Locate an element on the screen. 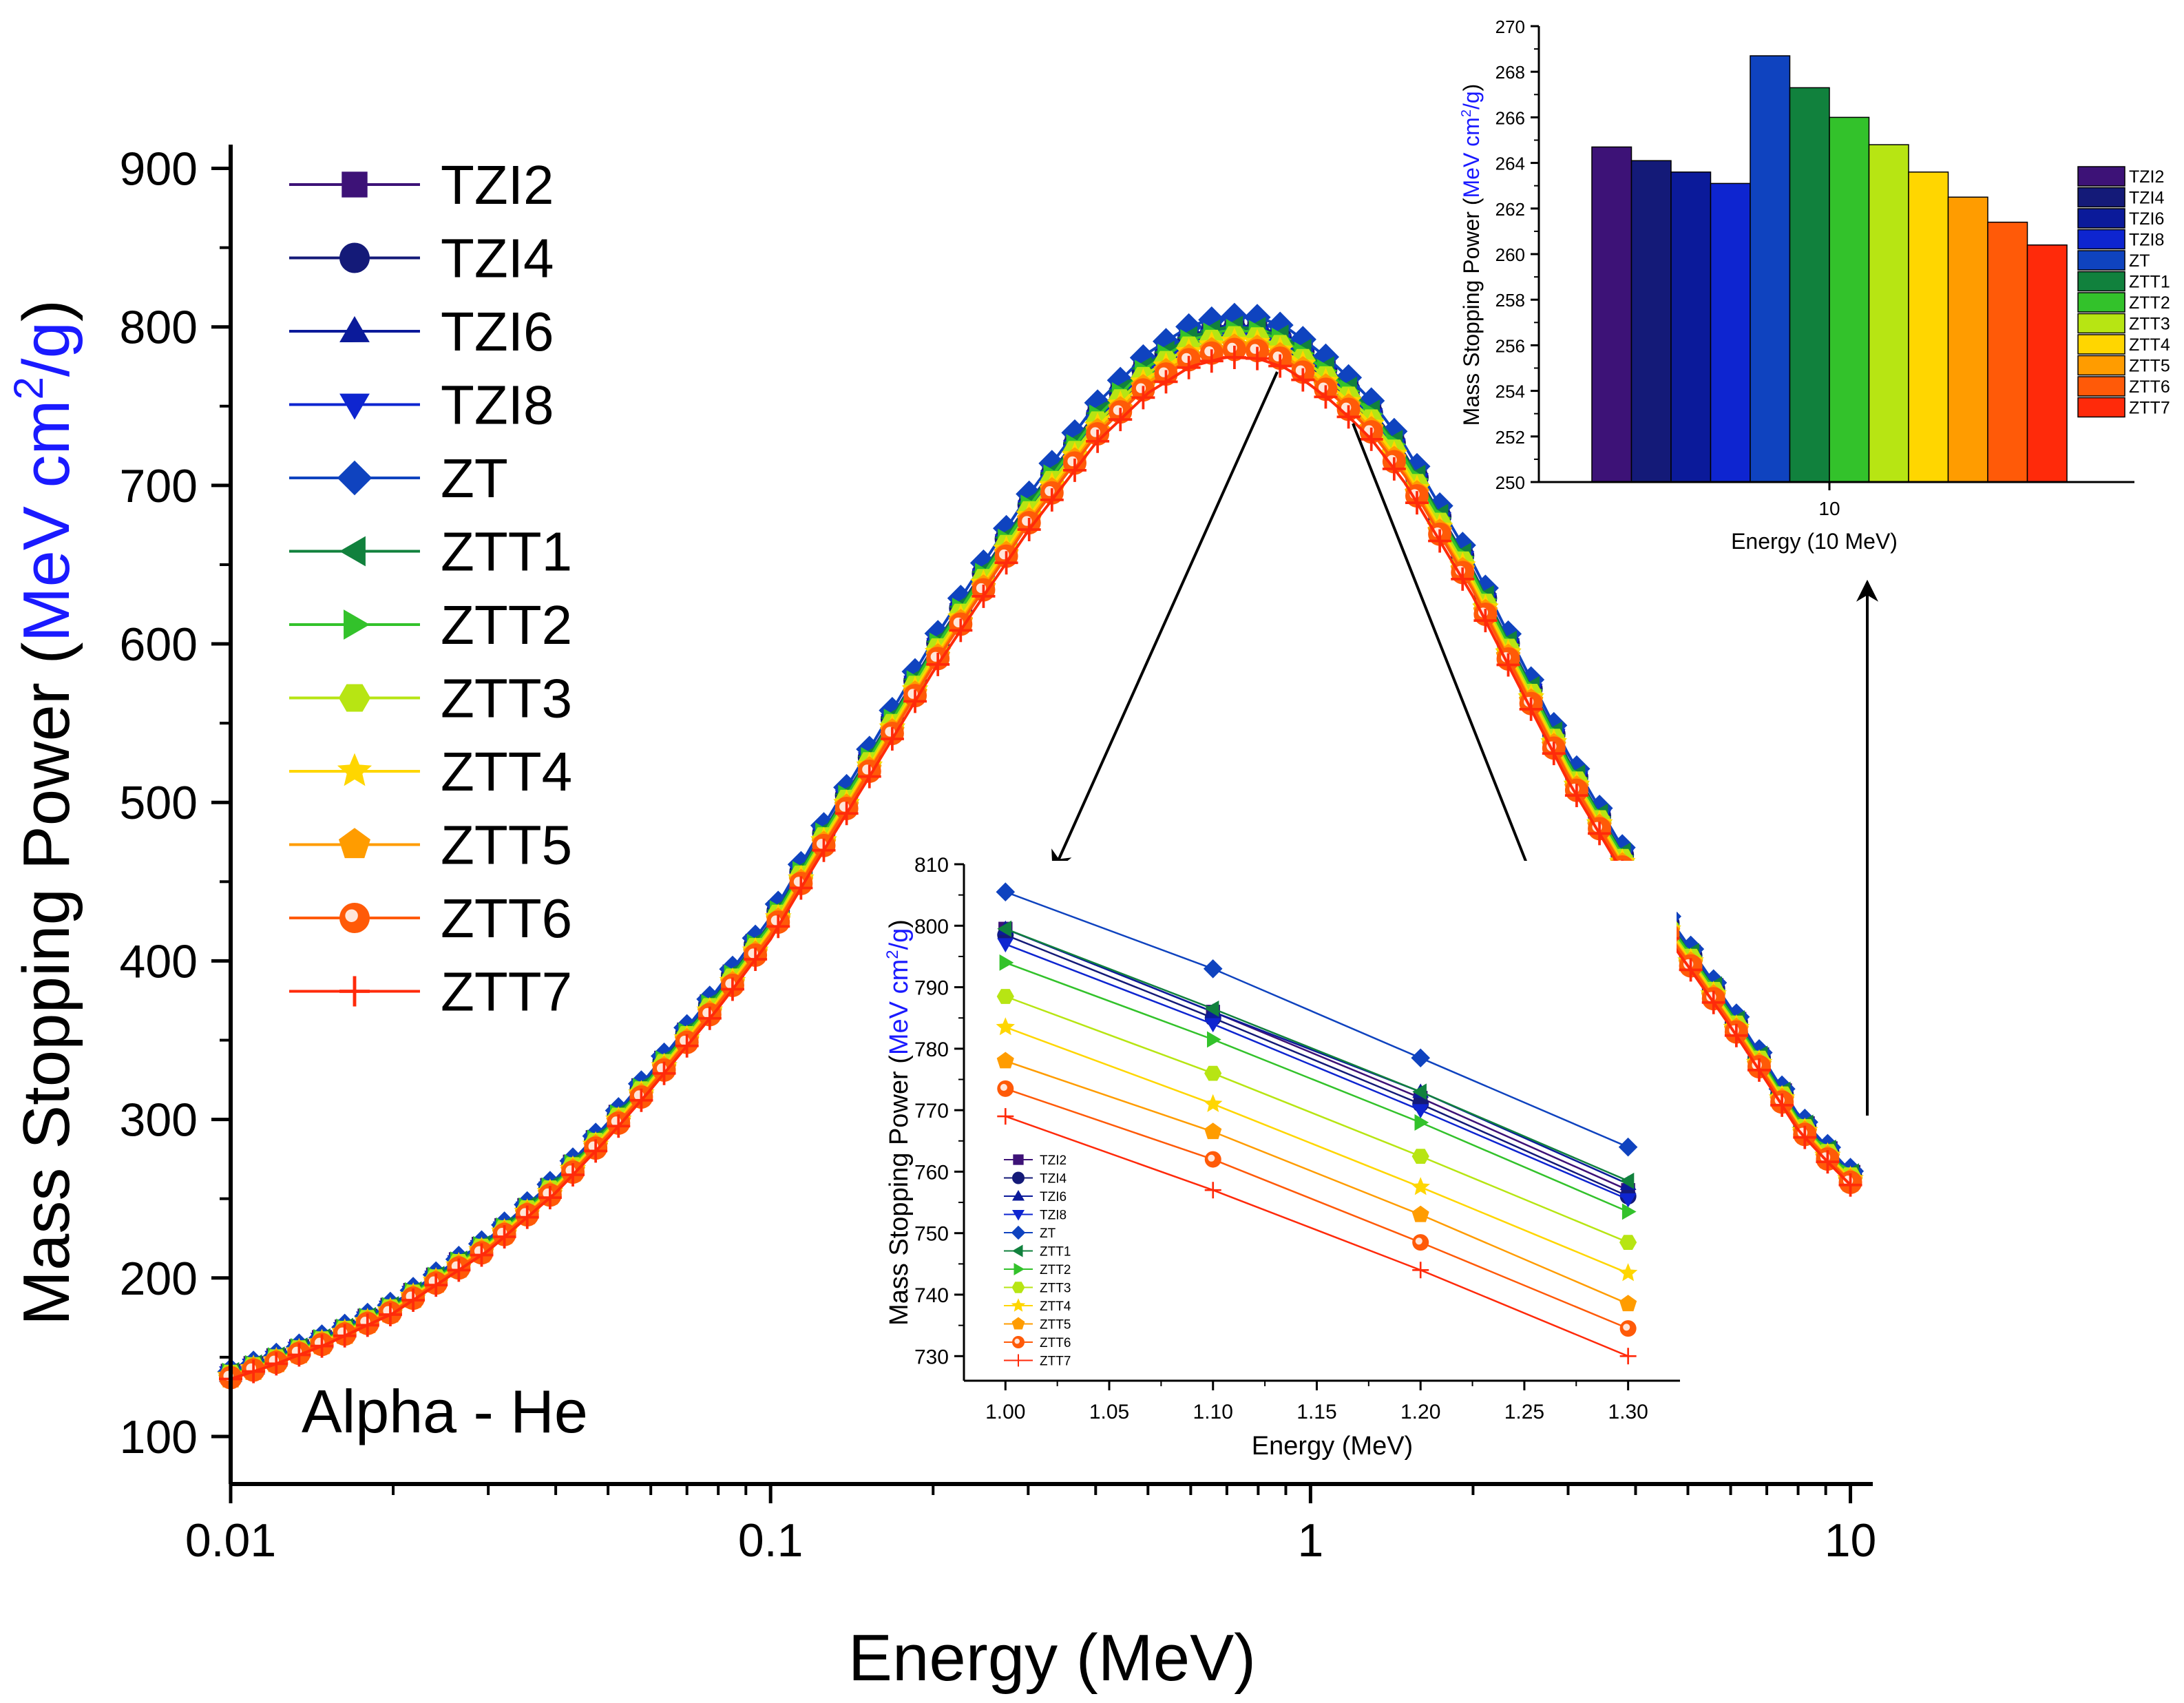 This screenshot has height=1703, width=2184. inset-y-tick-label: 770 is located at coordinates (931, 1111).